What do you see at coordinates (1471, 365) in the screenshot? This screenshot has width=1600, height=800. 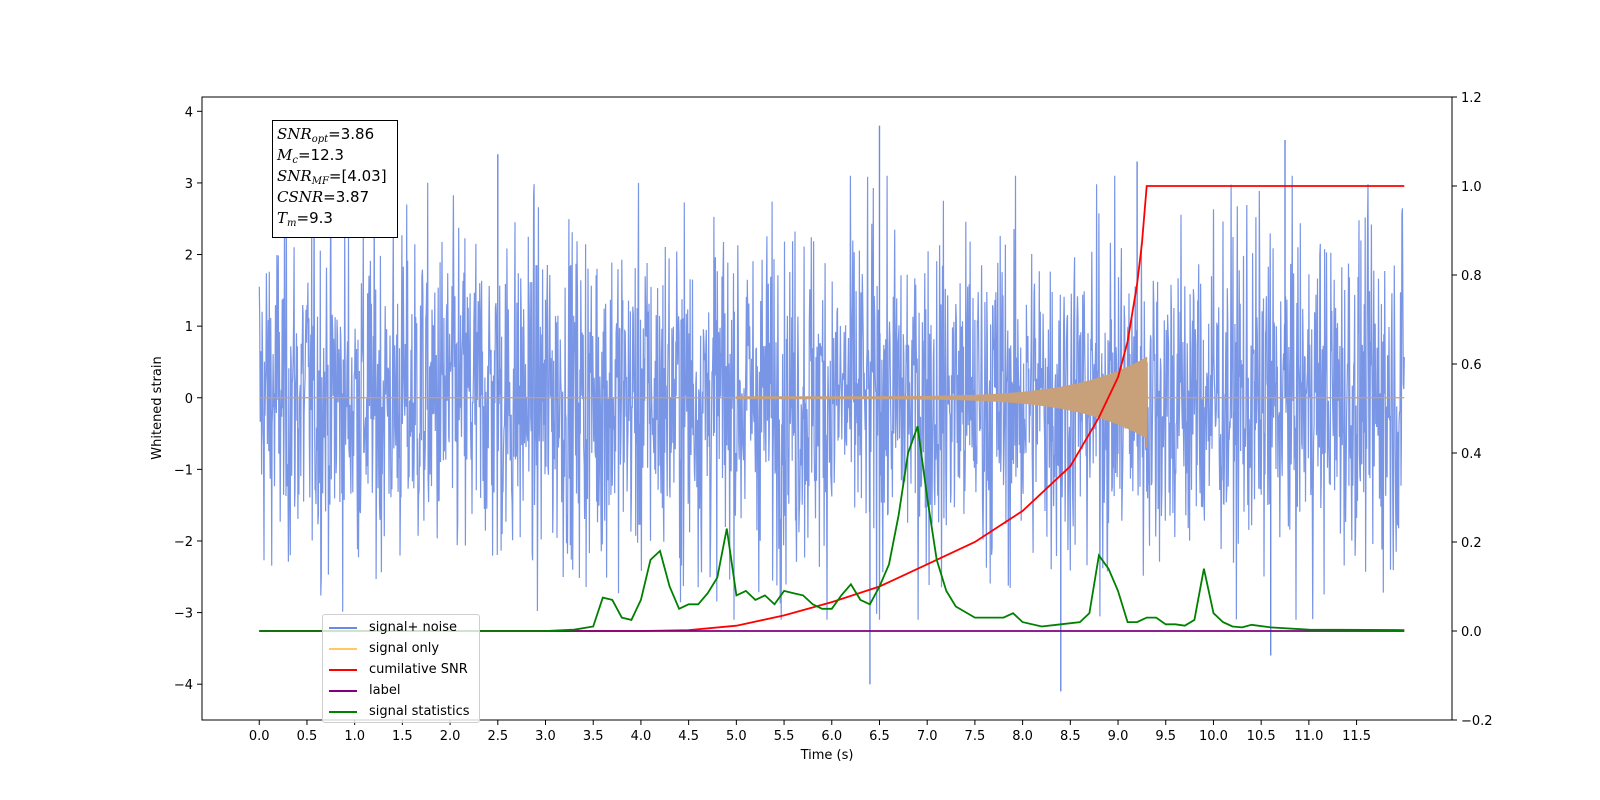 I see `y2-tick-label: 0.6` at bounding box center [1471, 365].